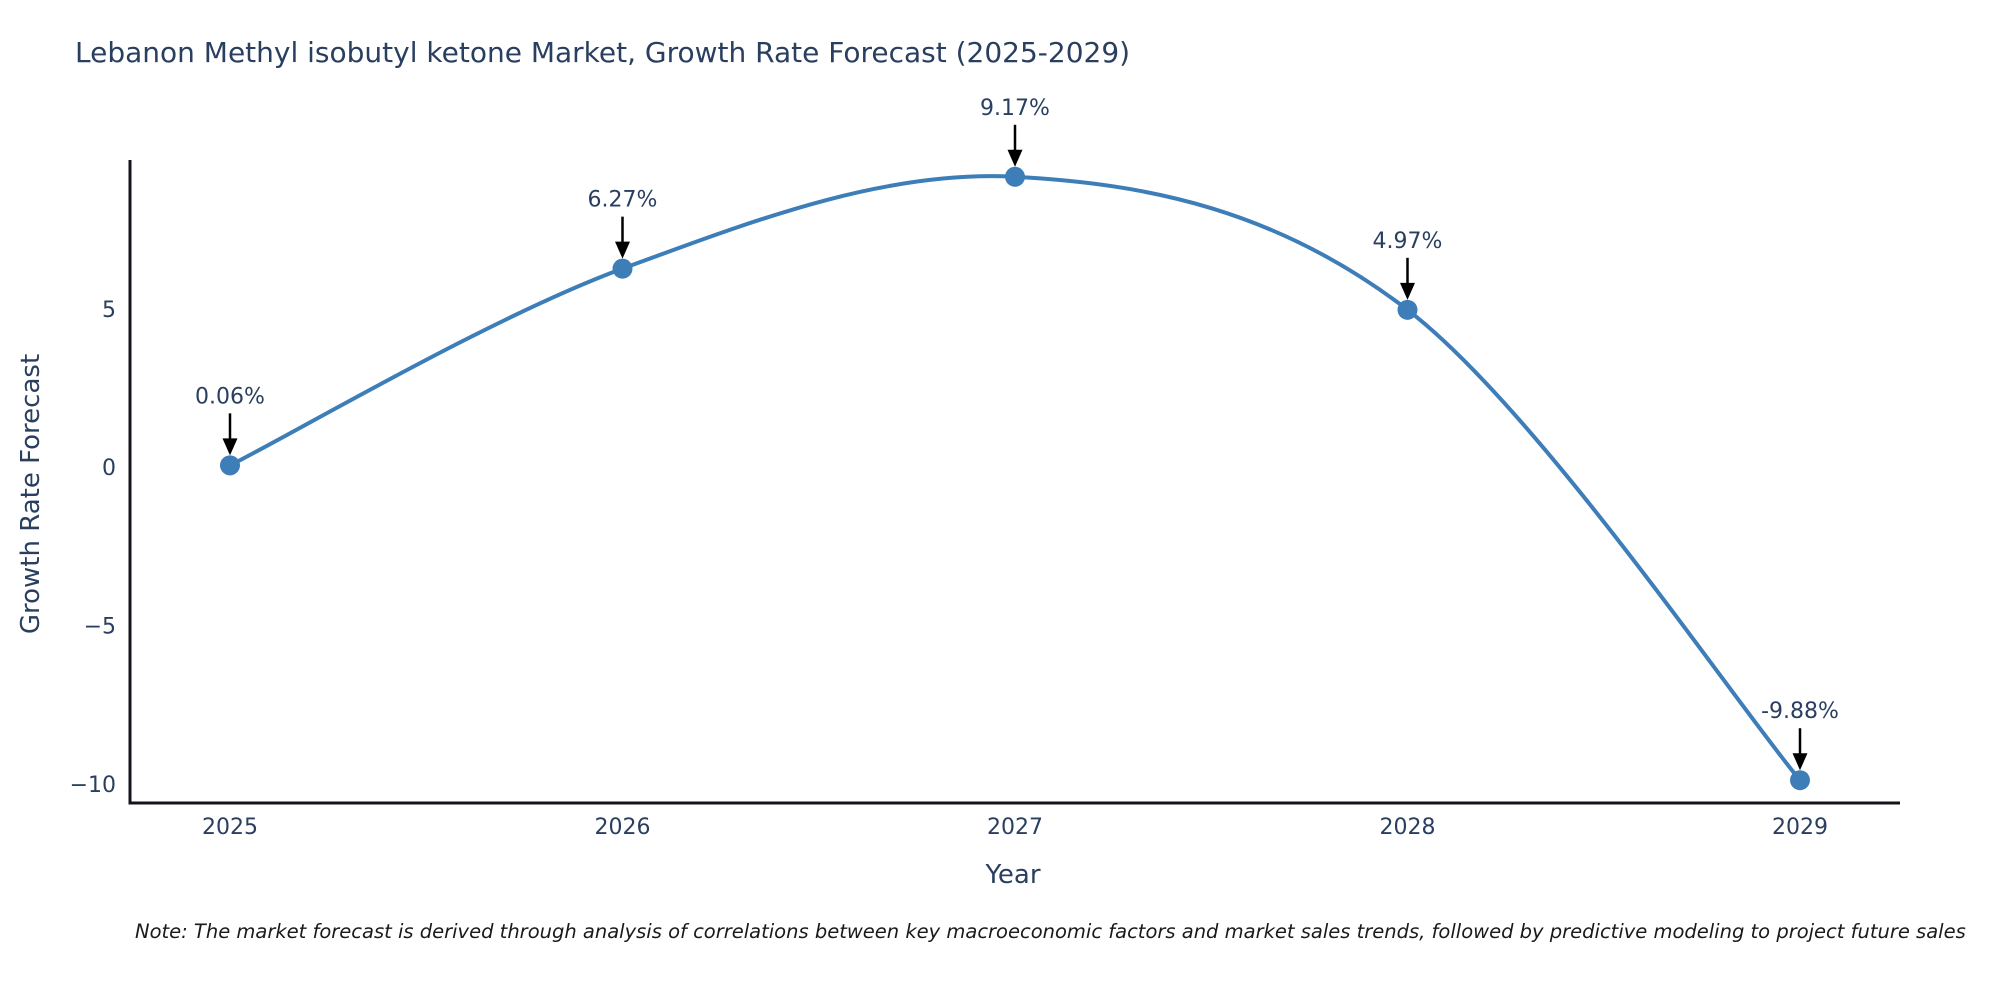 The width and height of the screenshot is (2000, 1000). What do you see at coordinates (230, 827) in the screenshot?
I see `x-tick-label: 2025` at bounding box center [230, 827].